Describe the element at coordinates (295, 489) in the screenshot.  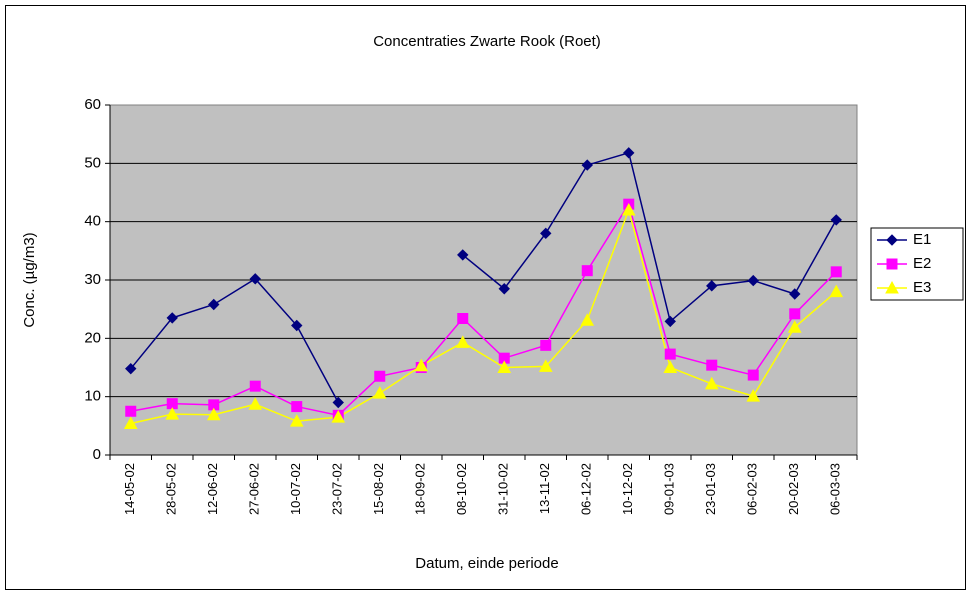
I see `x-tick-label: 10-07-02` at that location.